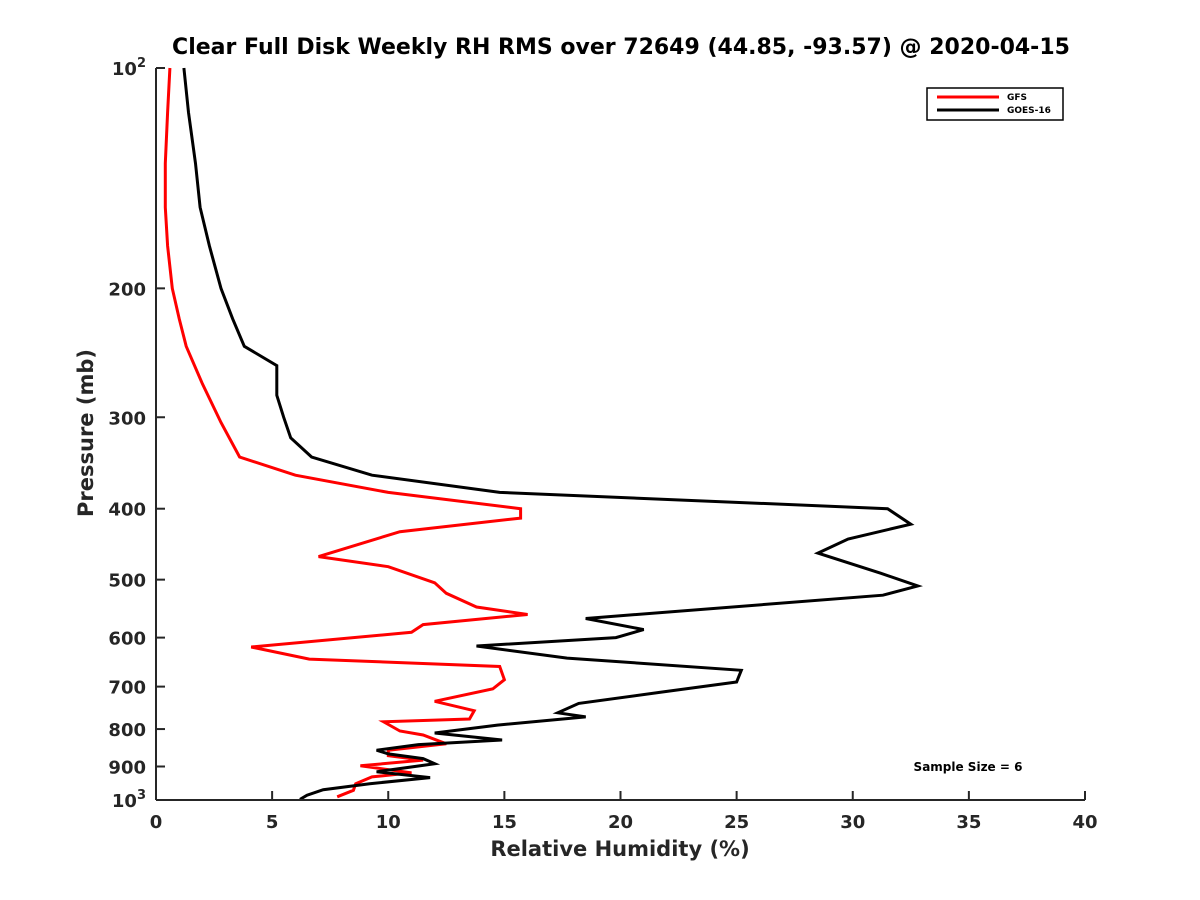 The width and height of the screenshot is (1200, 900). I want to click on legend: GFS GOES-16, so click(995, 104).